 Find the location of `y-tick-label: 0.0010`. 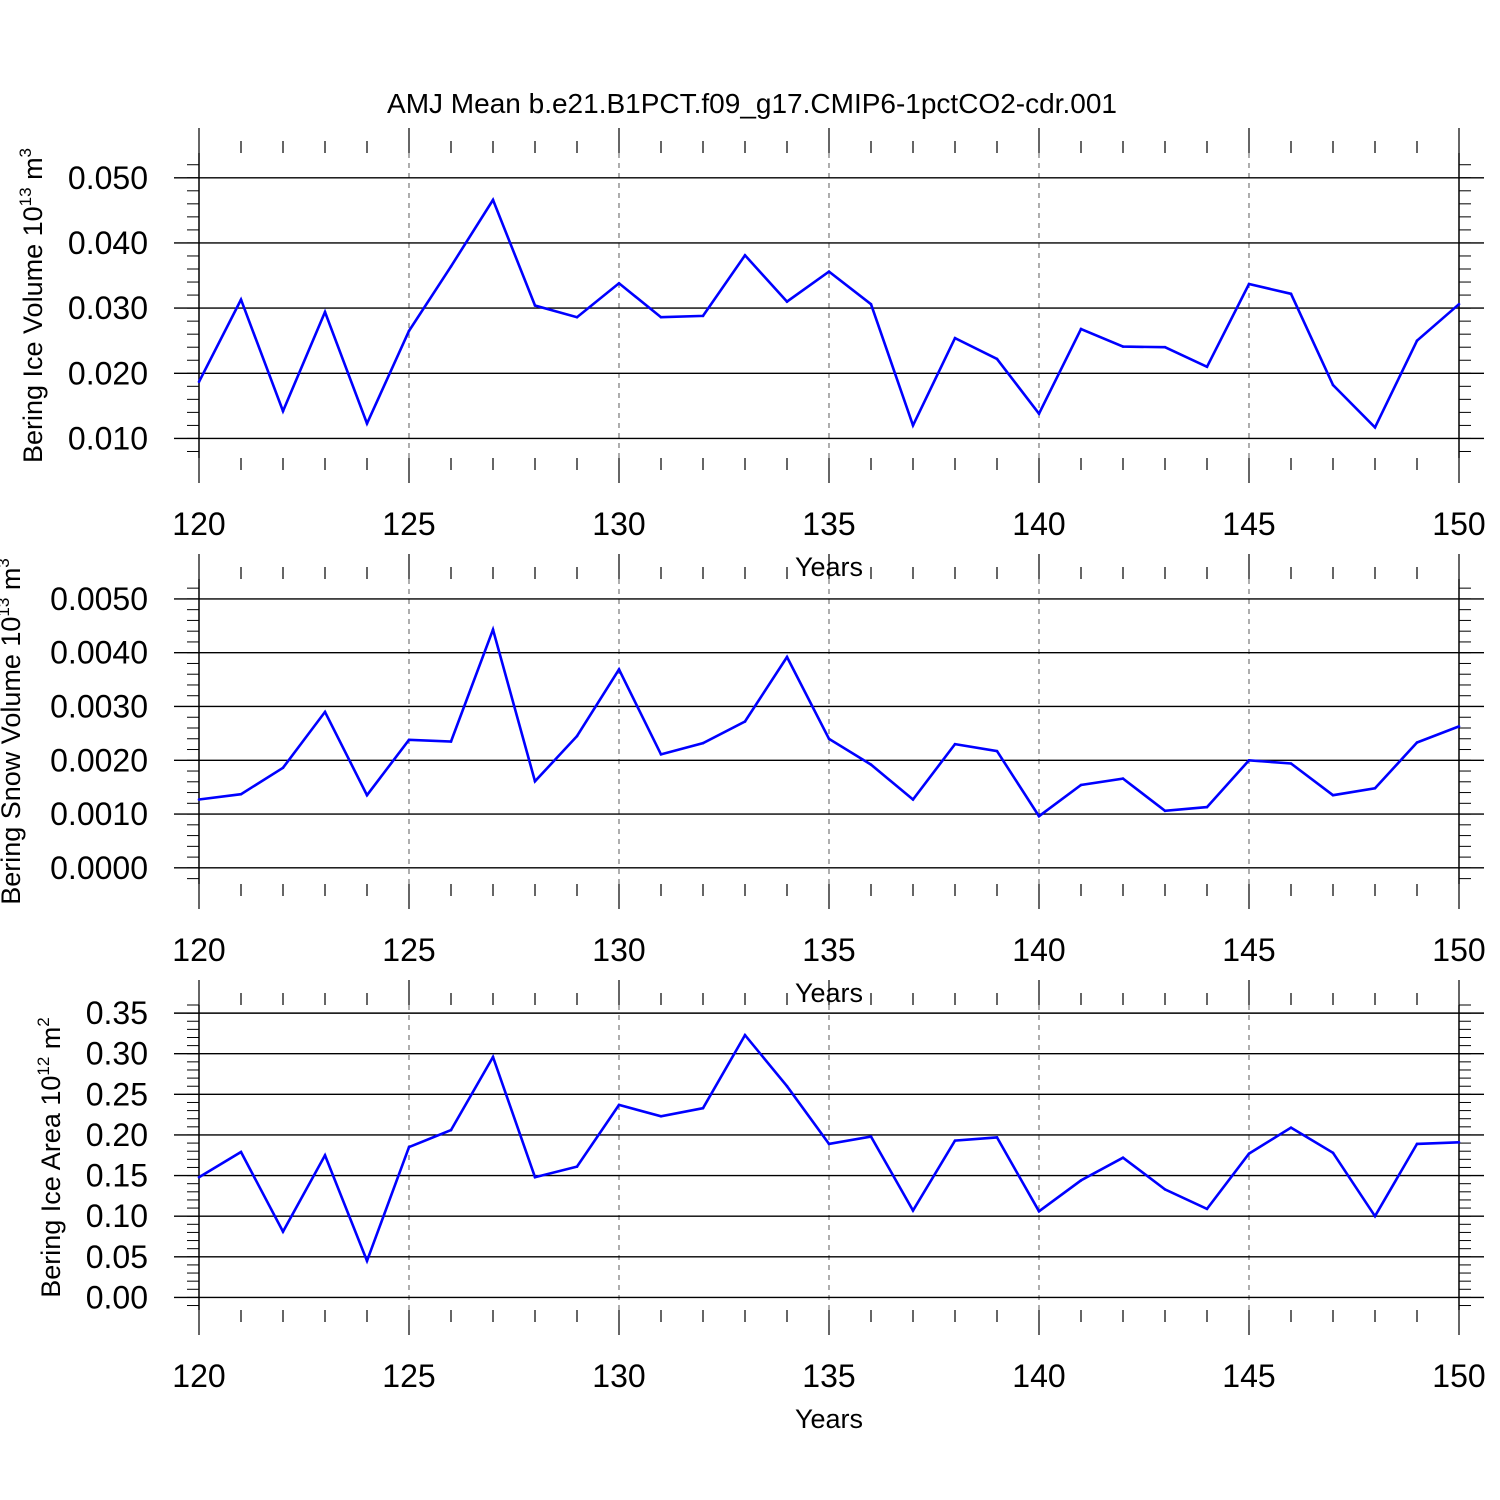

y-tick-label: 0.0010 is located at coordinates (99, 814).